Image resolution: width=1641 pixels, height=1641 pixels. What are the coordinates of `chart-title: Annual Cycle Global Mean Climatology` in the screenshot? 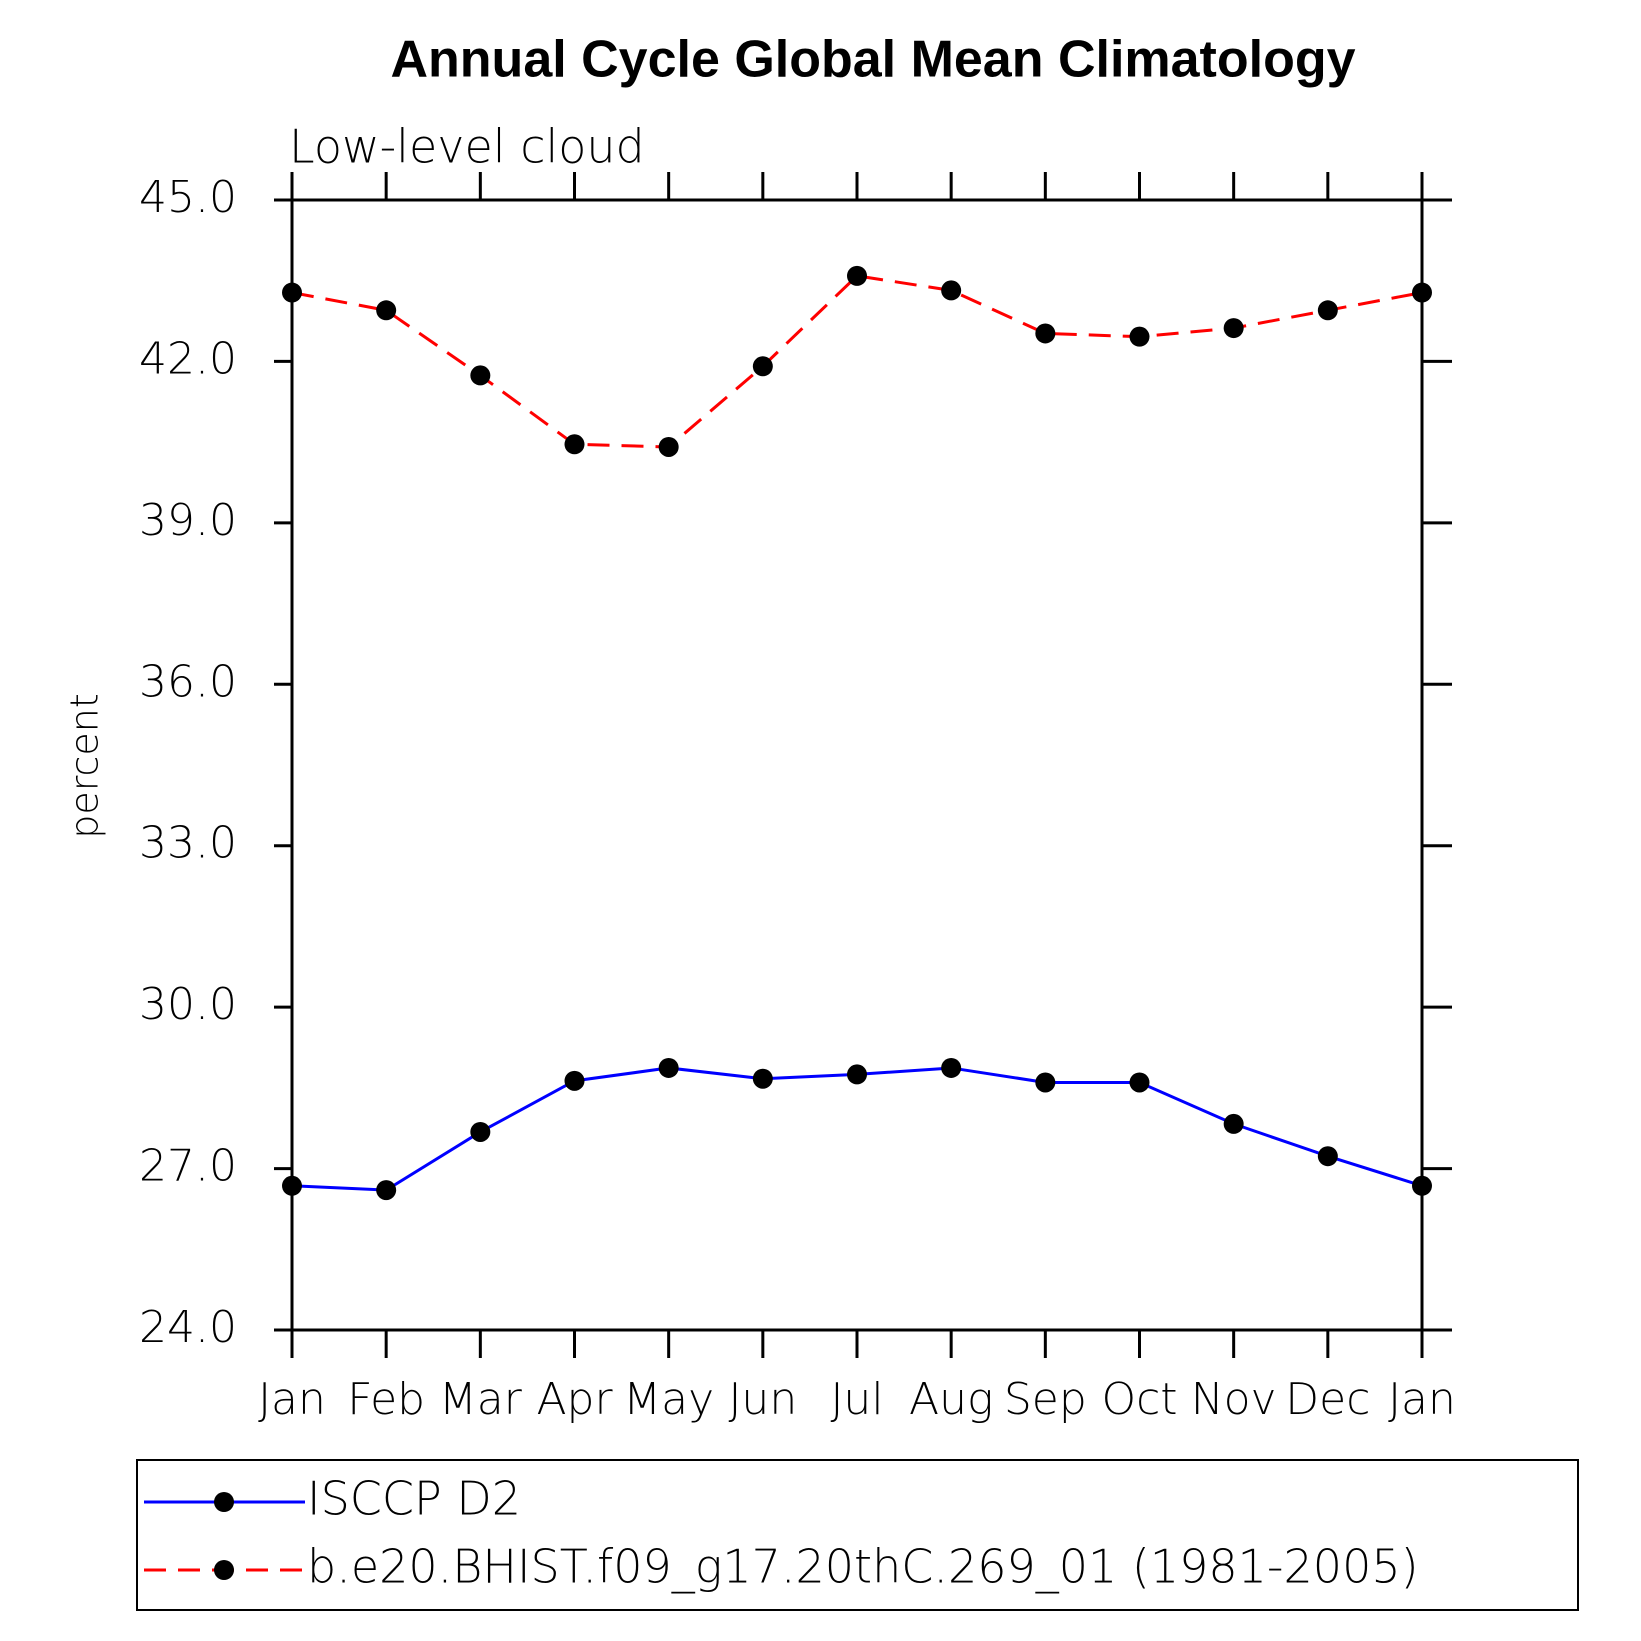 It's located at (872, 60).